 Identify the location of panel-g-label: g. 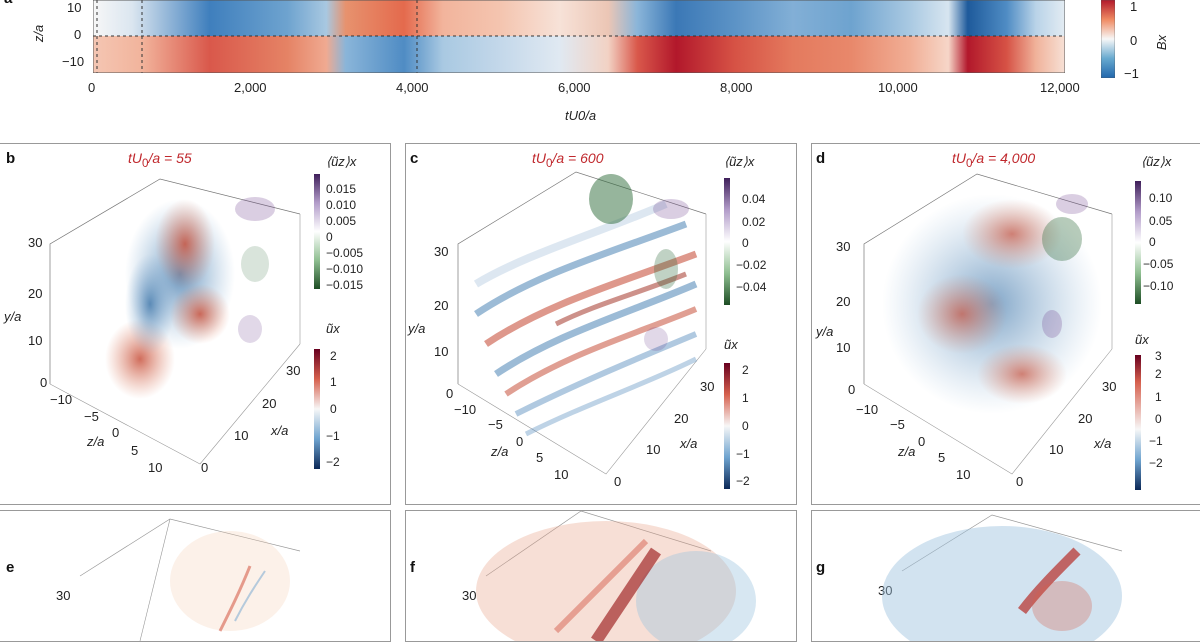
(821, 567).